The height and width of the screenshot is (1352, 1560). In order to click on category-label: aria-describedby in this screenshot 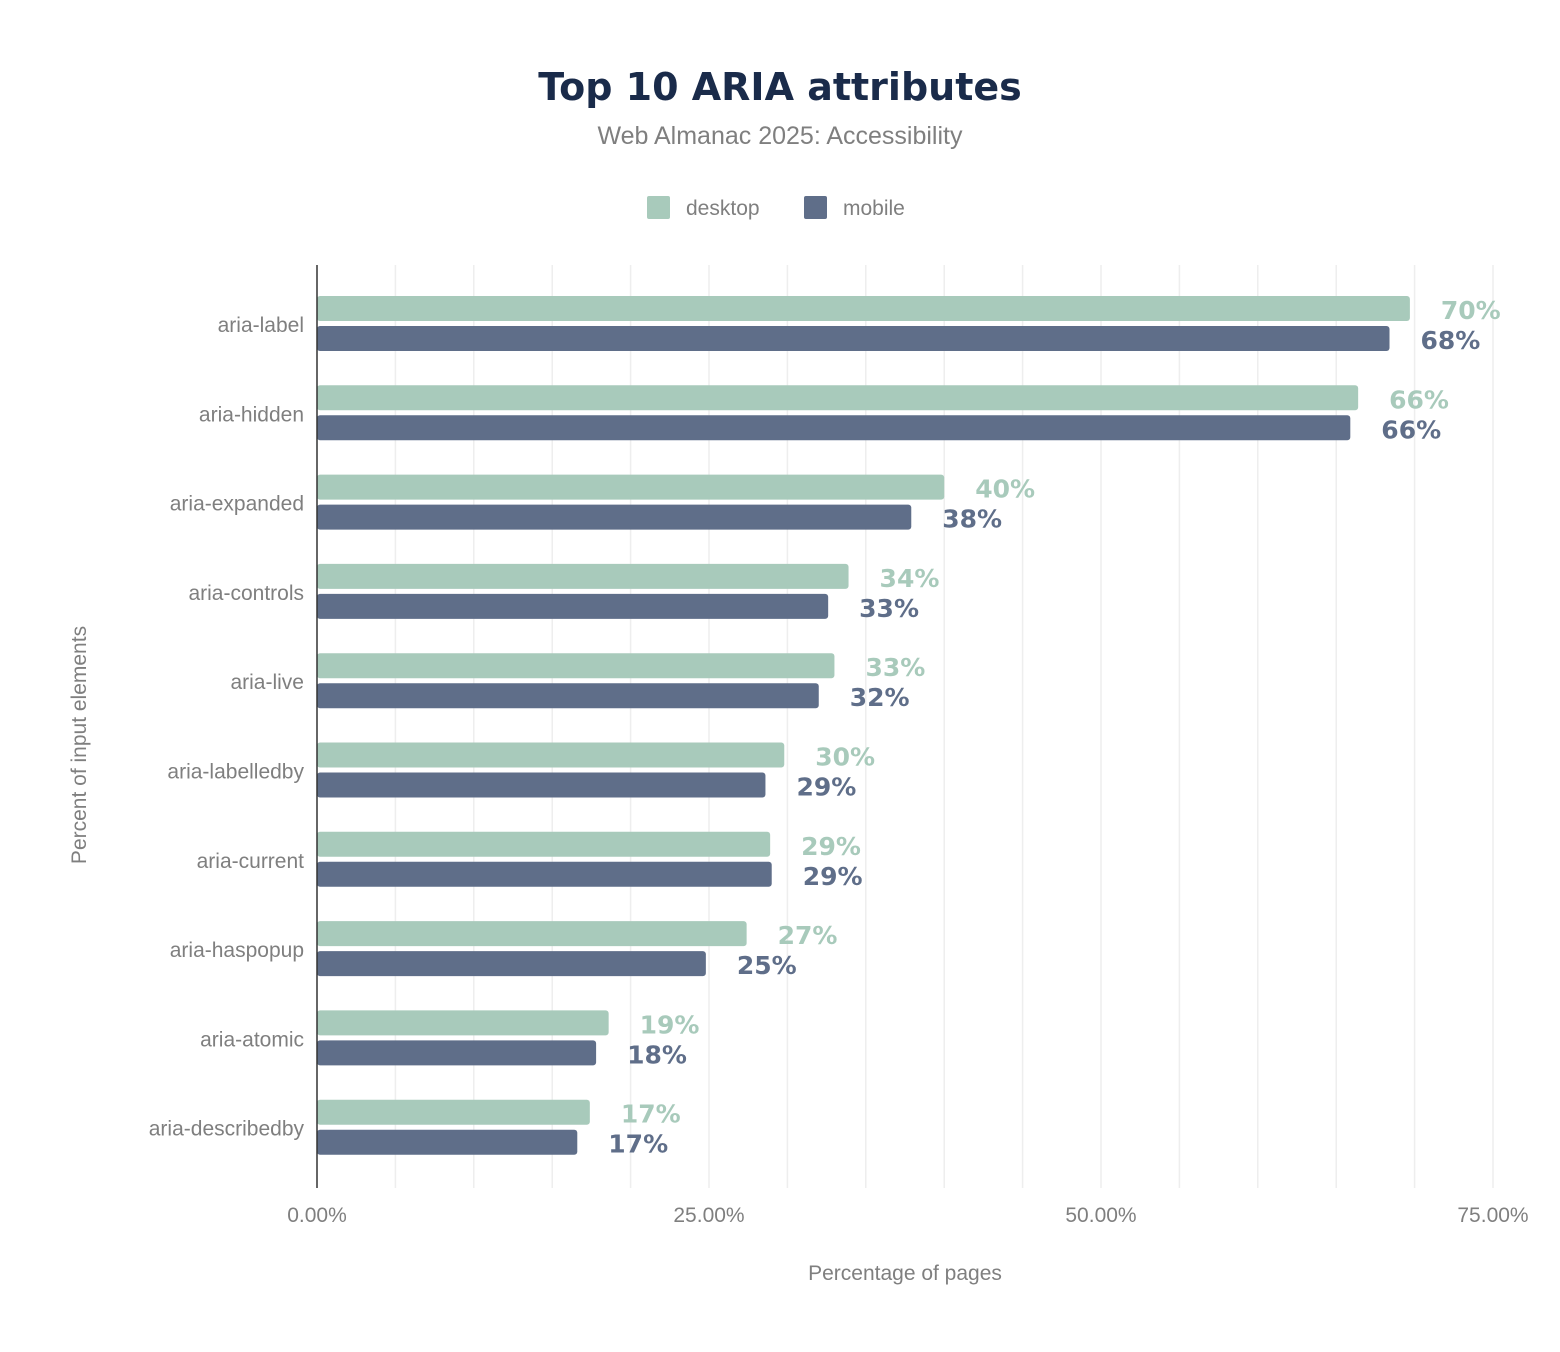, I will do `click(227, 1129)`.